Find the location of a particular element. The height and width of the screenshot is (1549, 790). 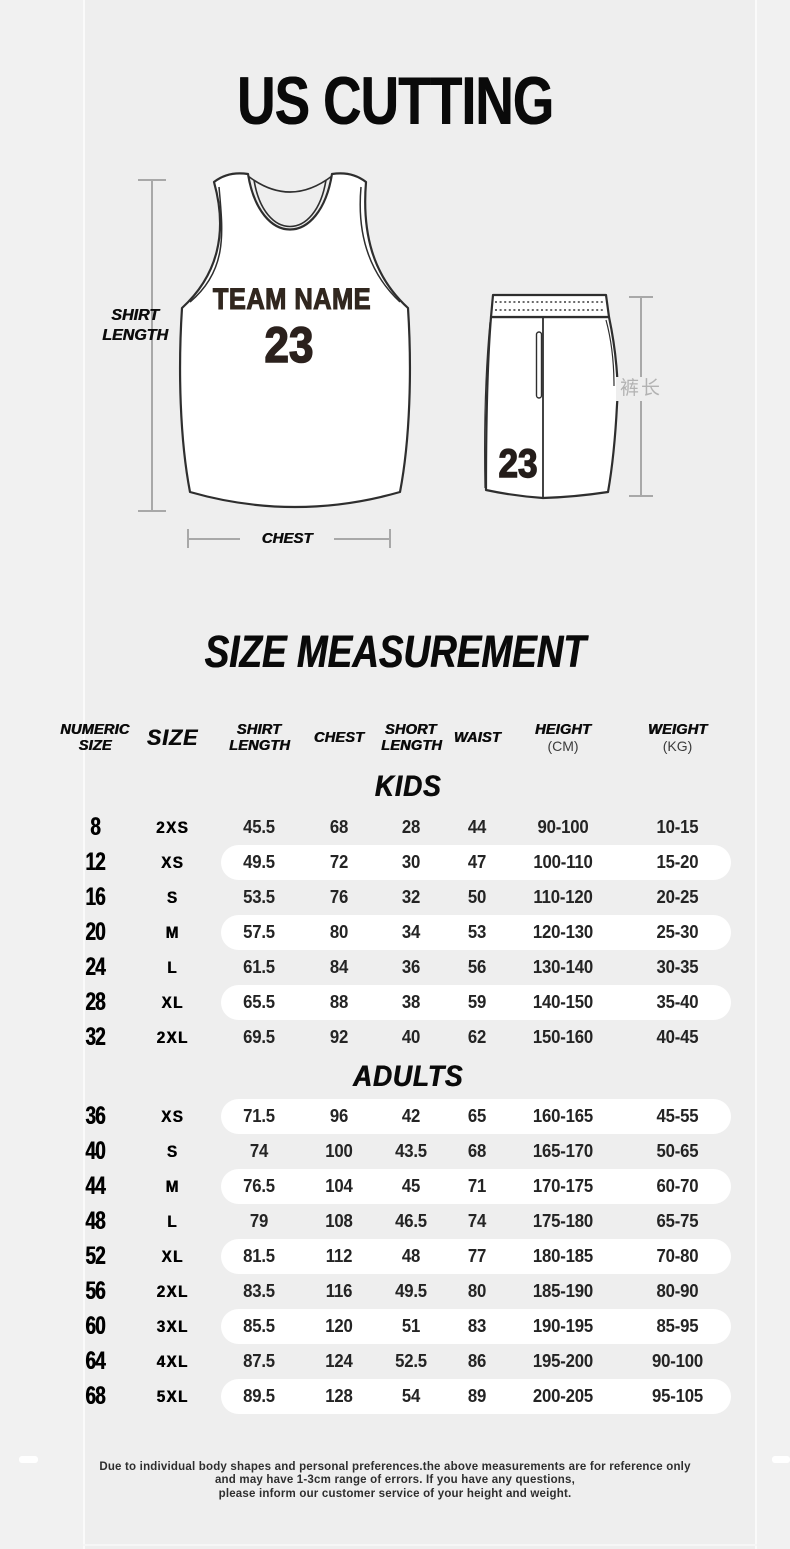

table-cell: 35-40 is located at coordinates (677, 1002).